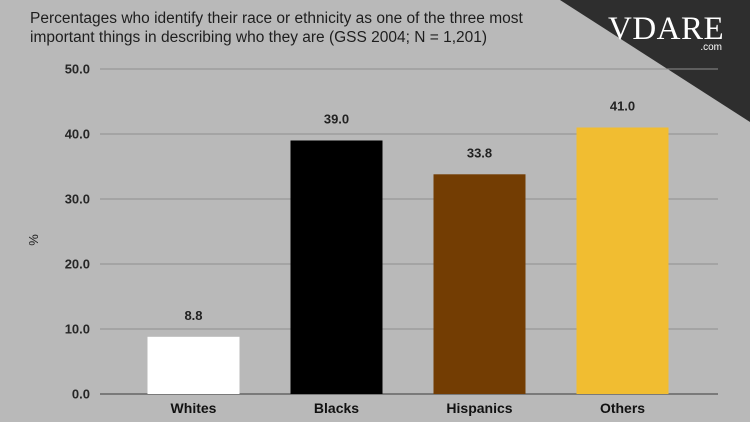 This screenshot has height=422, width=750. What do you see at coordinates (479, 152) in the screenshot?
I see `data-label: 33.8` at bounding box center [479, 152].